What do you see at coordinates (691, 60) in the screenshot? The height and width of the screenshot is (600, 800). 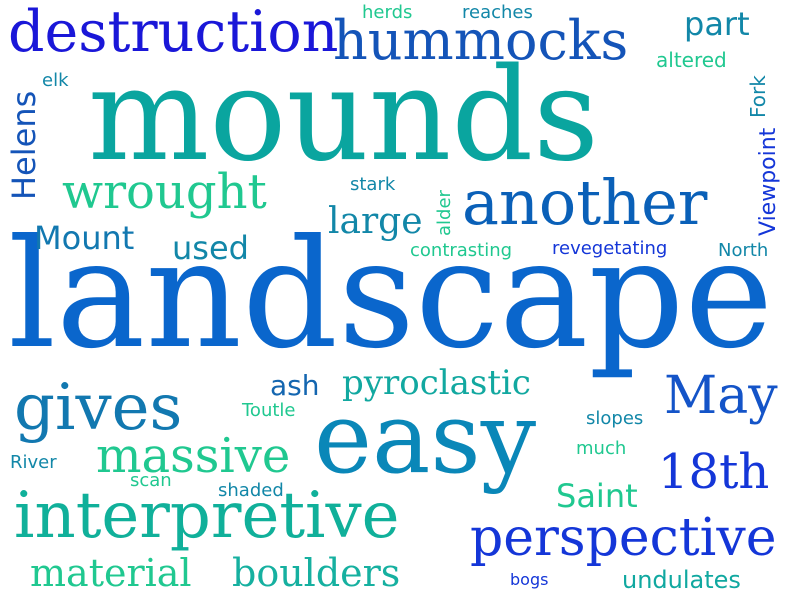 I see `word-altered: altered` at bounding box center [691, 60].